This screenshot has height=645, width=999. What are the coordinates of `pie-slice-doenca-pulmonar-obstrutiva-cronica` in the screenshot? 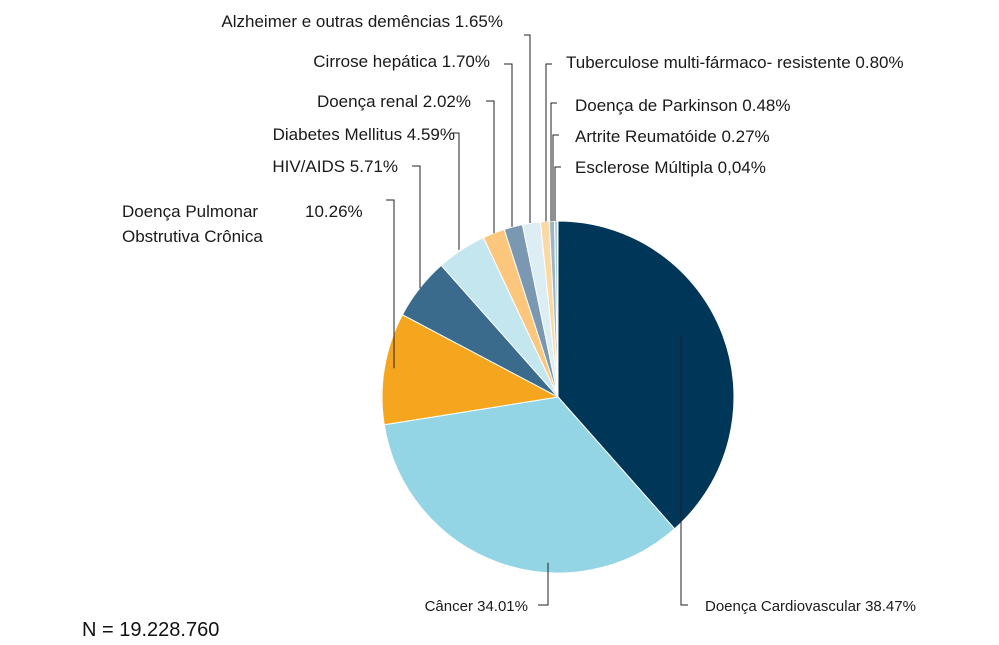 It's located at (470, 370).